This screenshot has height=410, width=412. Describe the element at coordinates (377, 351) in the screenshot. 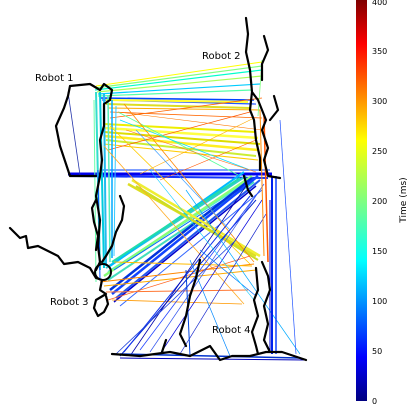

I see `colorbar-tick-50: 50` at that location.